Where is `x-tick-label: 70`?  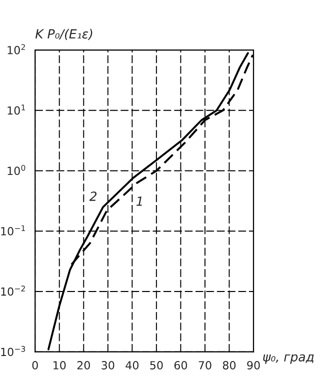
x-tick-label: 70 is located at coordinates (205, 365).